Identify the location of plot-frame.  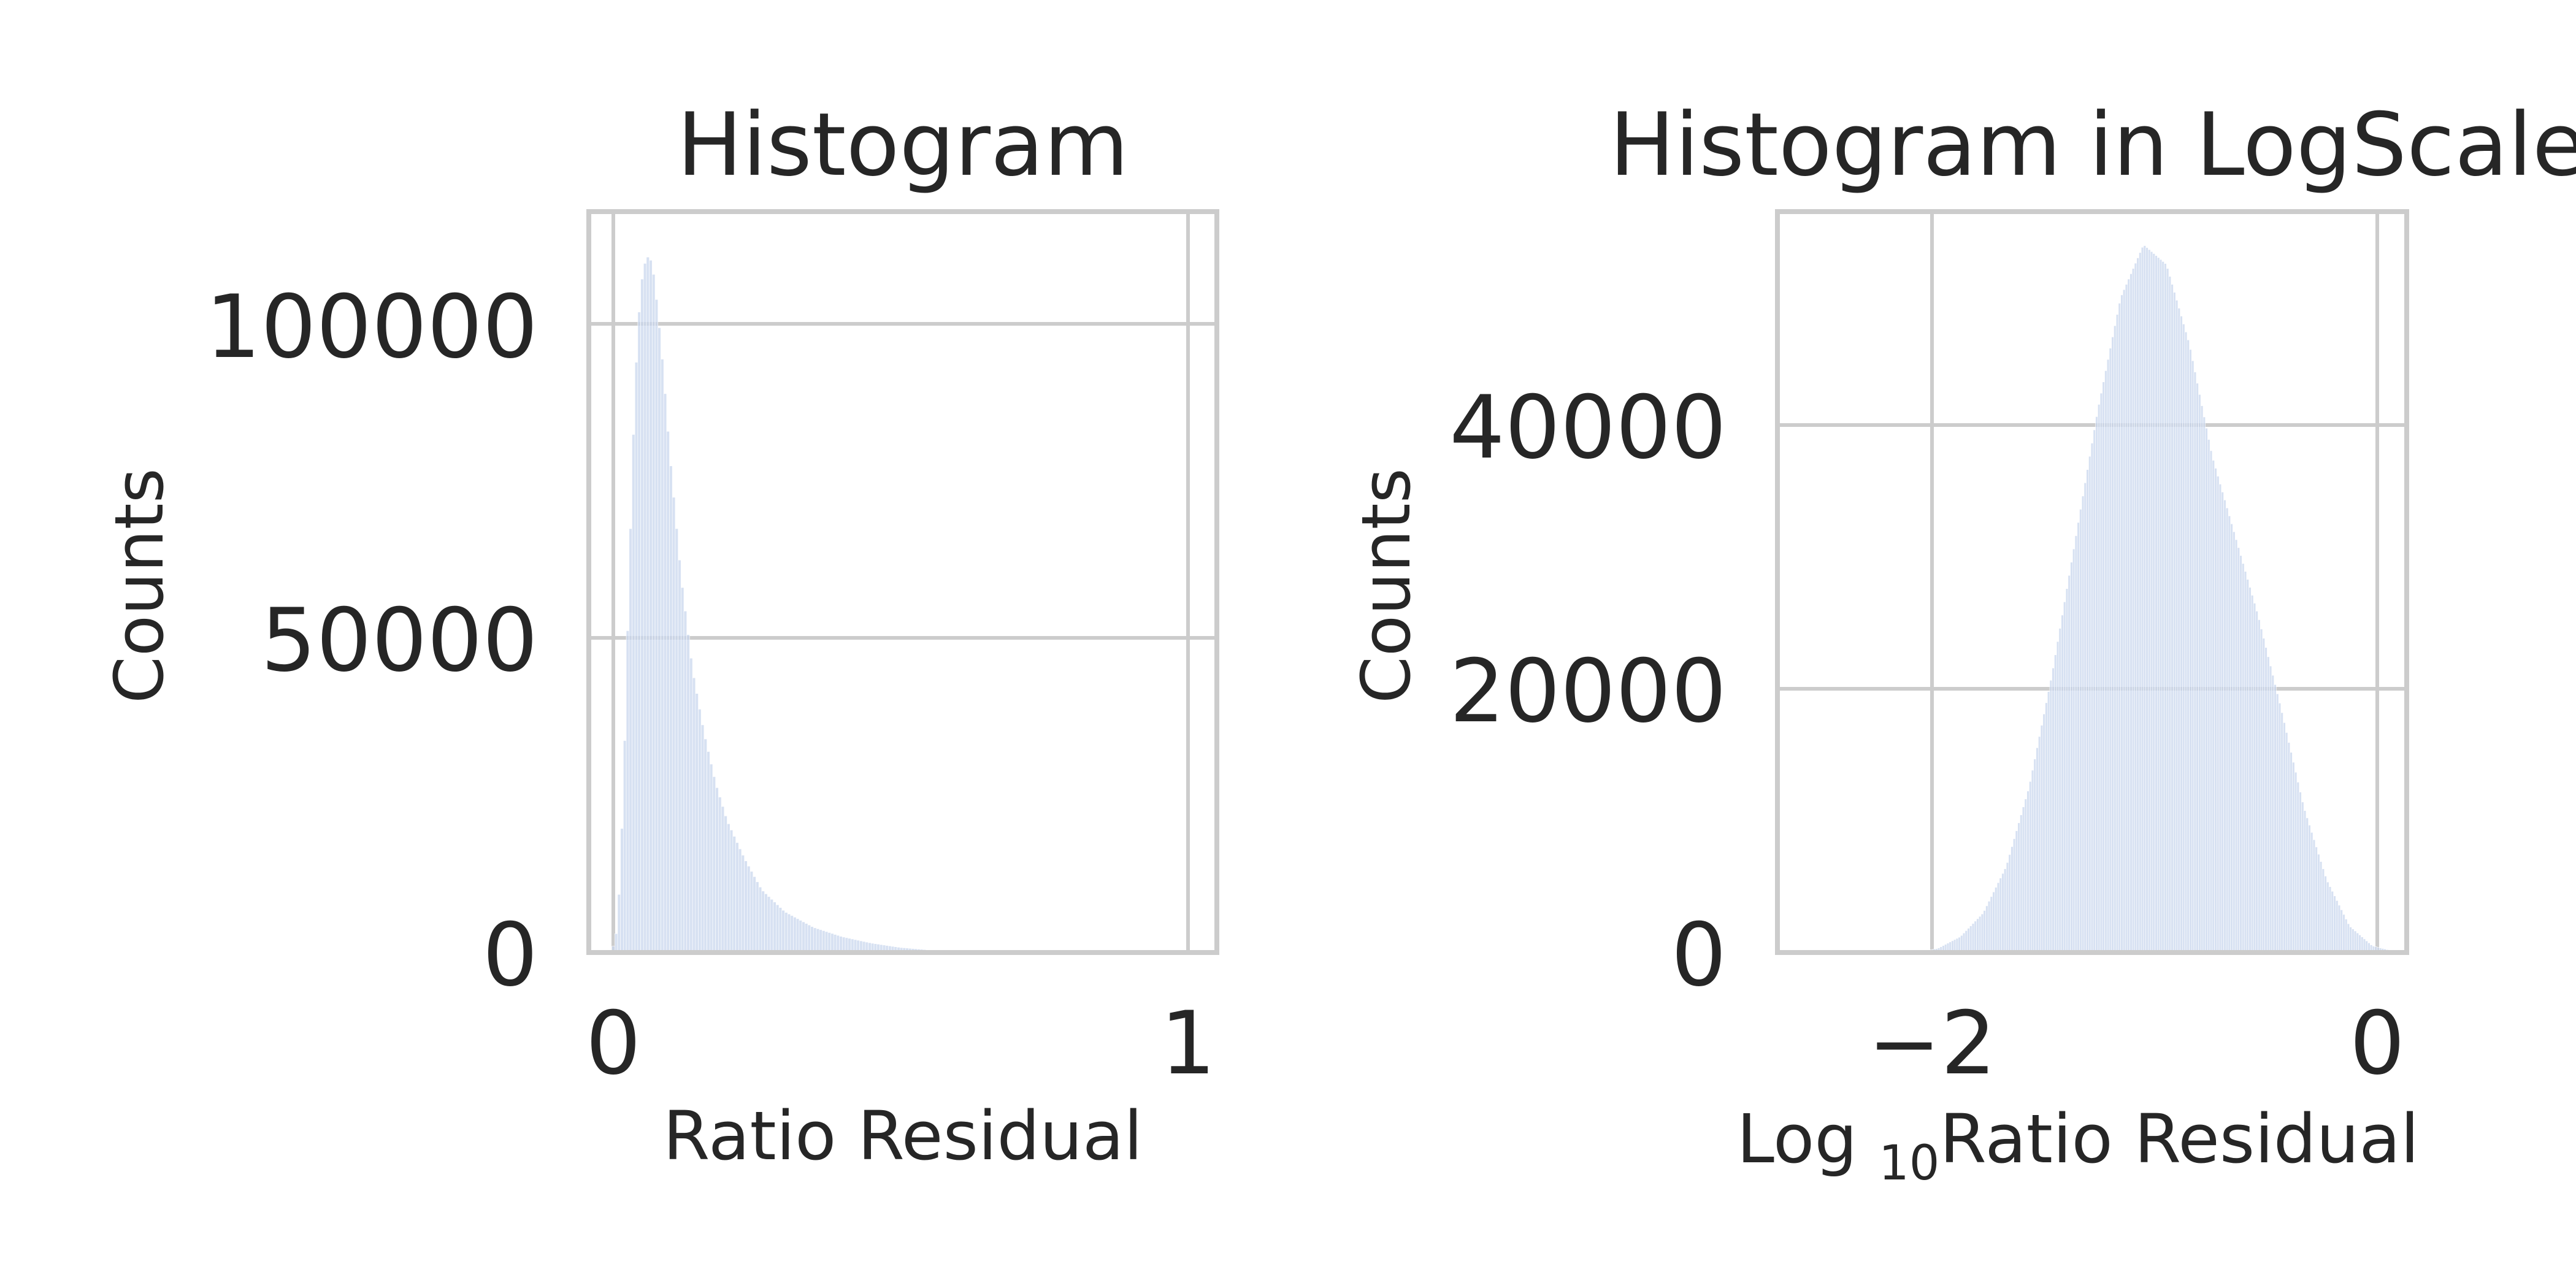
(902, 582).